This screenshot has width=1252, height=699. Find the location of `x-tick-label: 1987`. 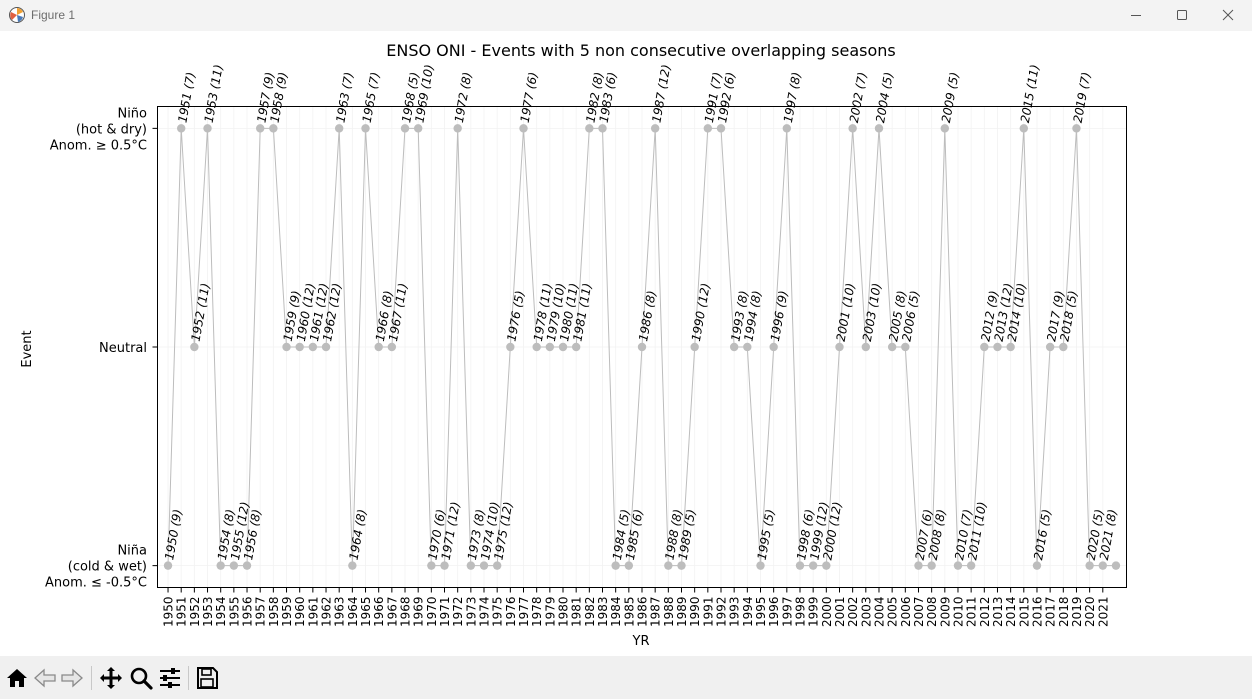

x-tick-label: 1987 is located at coordinates (656, 612).